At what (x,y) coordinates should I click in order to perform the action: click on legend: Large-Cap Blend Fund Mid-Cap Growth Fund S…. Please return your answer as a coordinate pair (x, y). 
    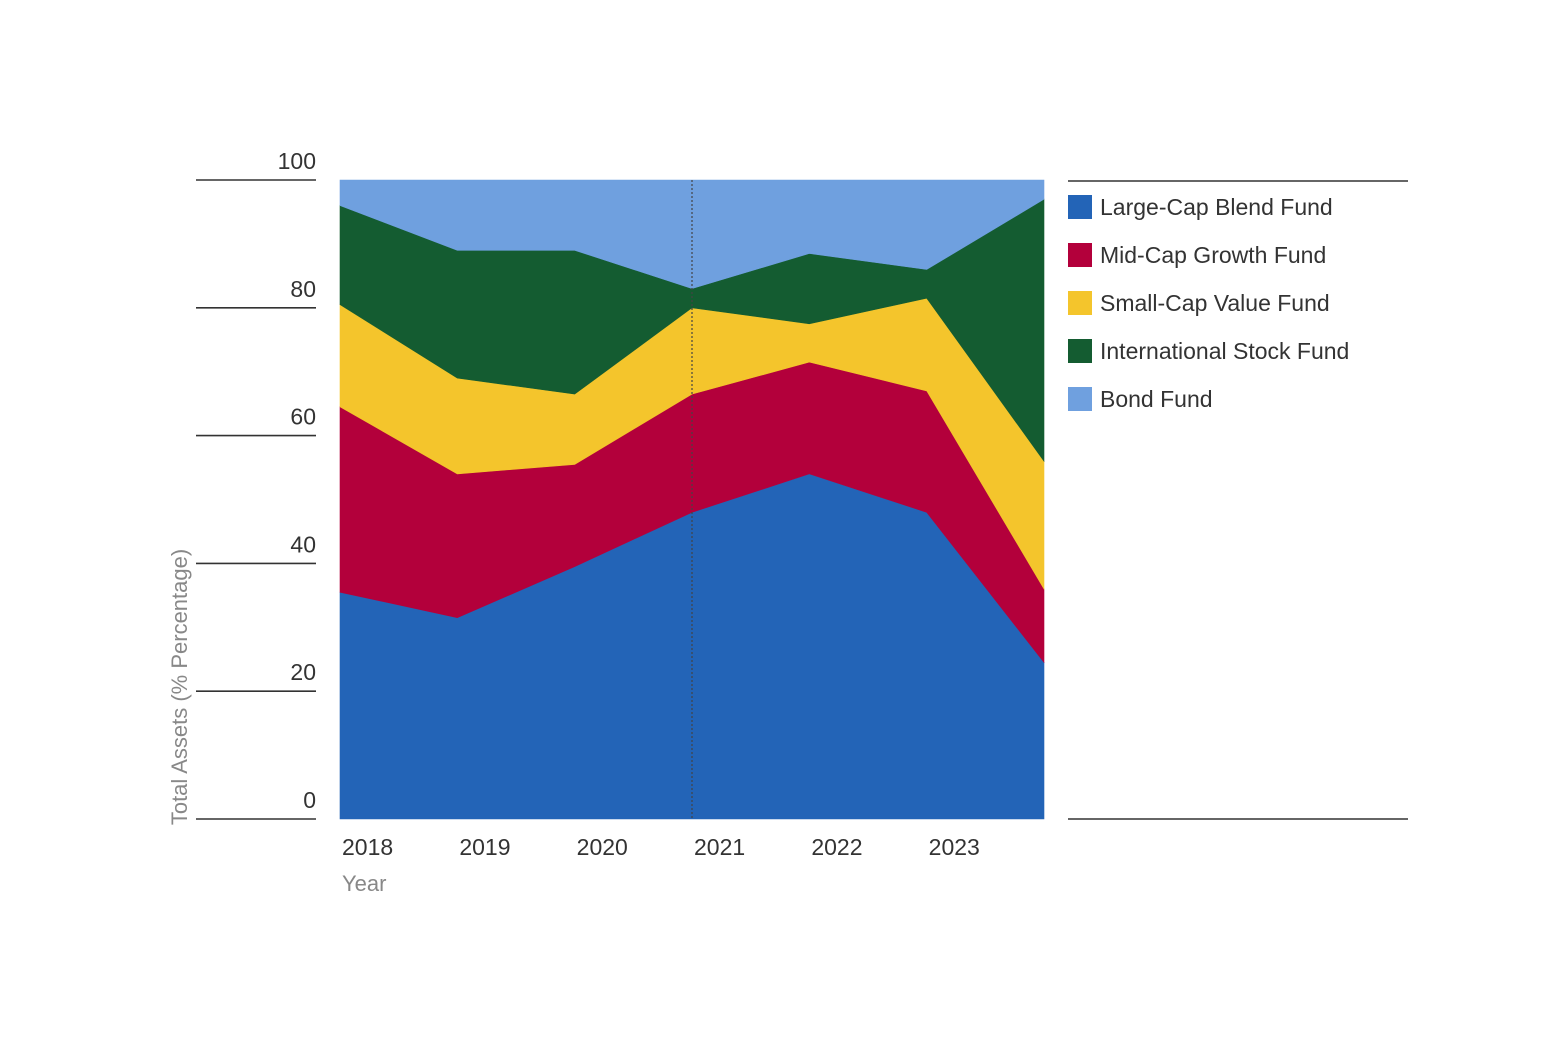
    Looking at the image, I should click on (1238, 500).